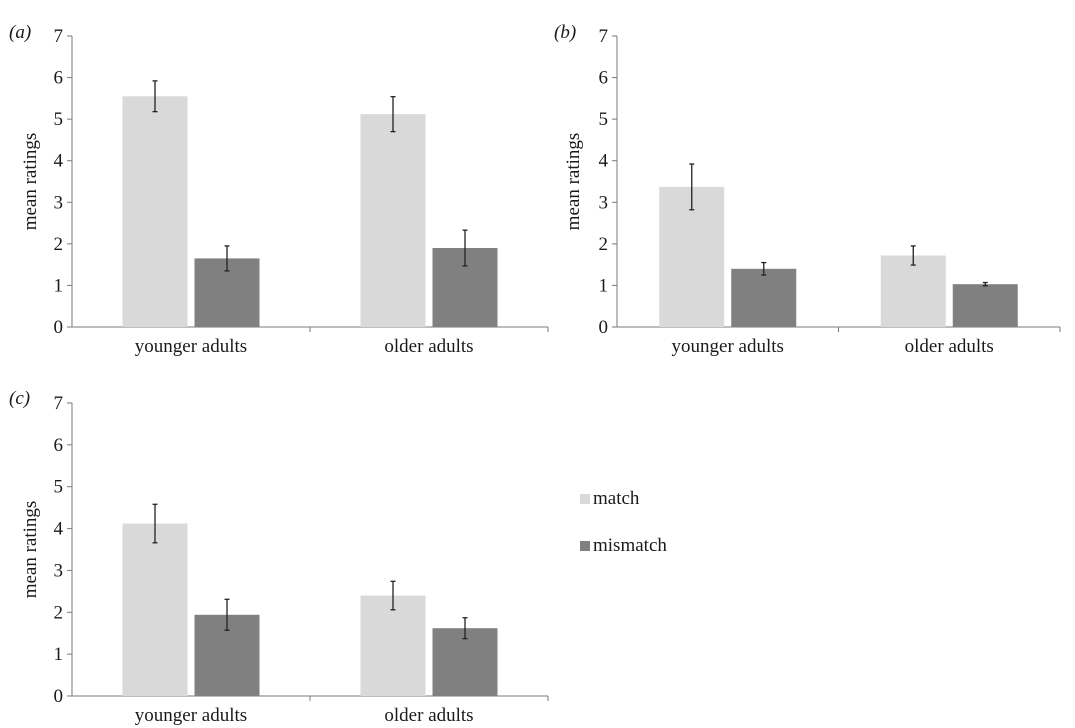 Image resolution: width=1075 pixels, height=728 pixels. Describe the element at coordinates (623, 522) in the screenshot. I see `legend: match mismatch` at that location.